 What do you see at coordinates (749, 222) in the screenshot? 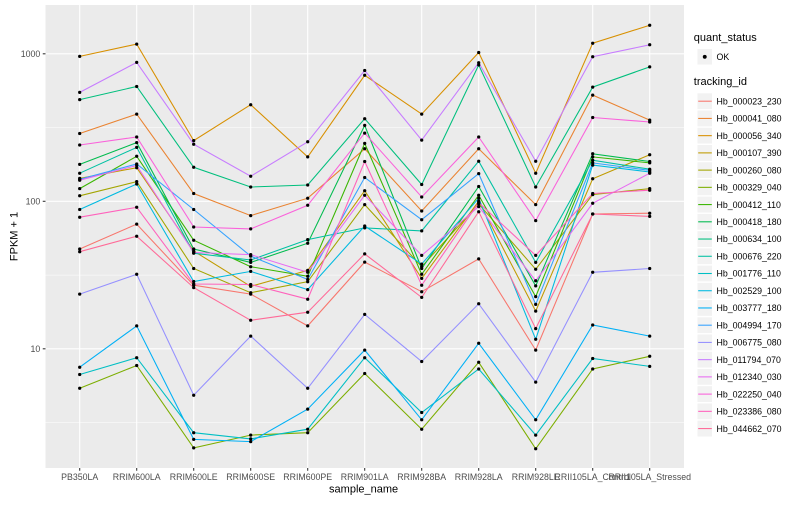
I see `svg-text: Hb_000418_180` at bounding box center [749, 222].